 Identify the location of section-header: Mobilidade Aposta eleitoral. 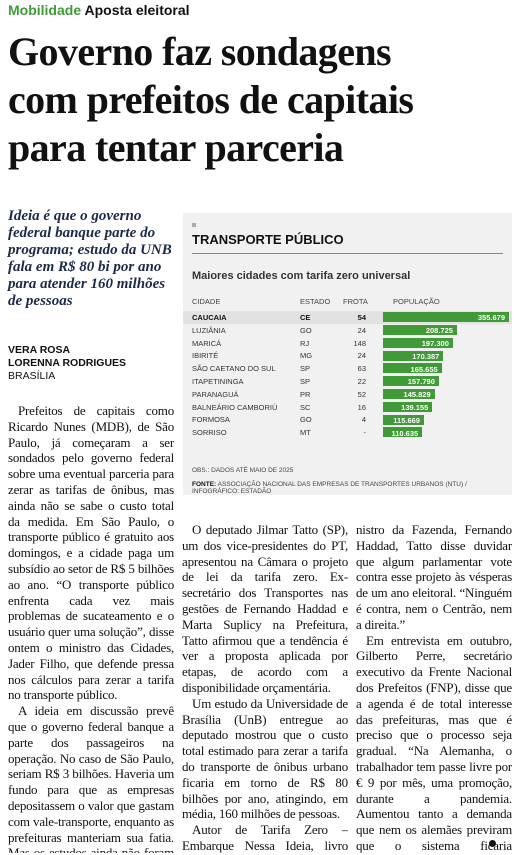
(99, 10).